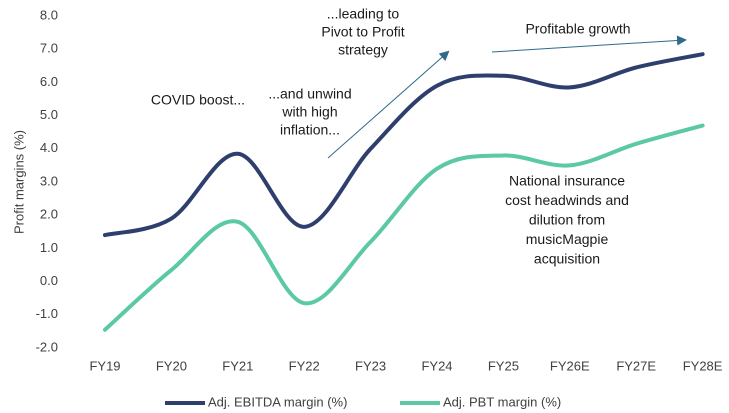 The image size is (729, 413). I want to click on legend-label: Adj. PBT margin (%), so click(502, 401).